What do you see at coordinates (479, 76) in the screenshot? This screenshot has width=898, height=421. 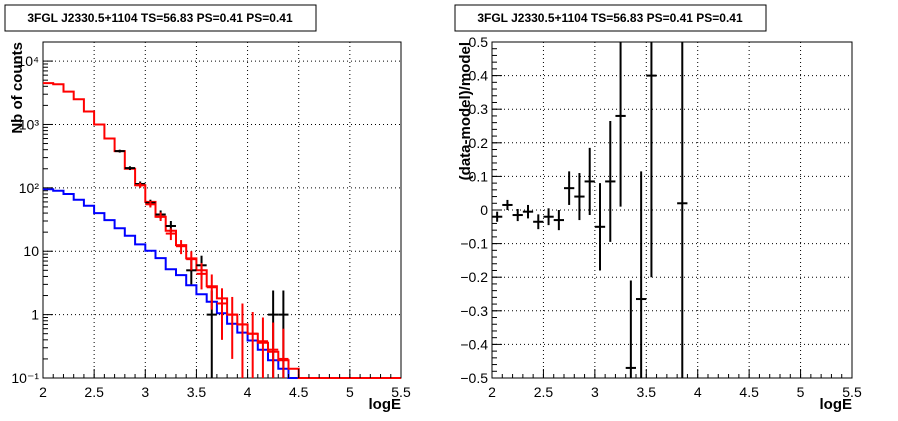 I see `right-y-tick-label: 0.4` at bounding box center [479, 76].